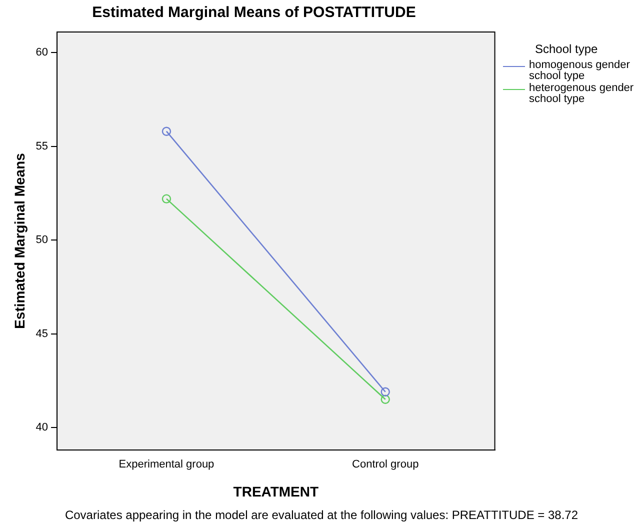 The image size is (643, 529). I want to click on chart-title: Estimated Marginal Means of POSTATTITUDE, so click(254, 13).